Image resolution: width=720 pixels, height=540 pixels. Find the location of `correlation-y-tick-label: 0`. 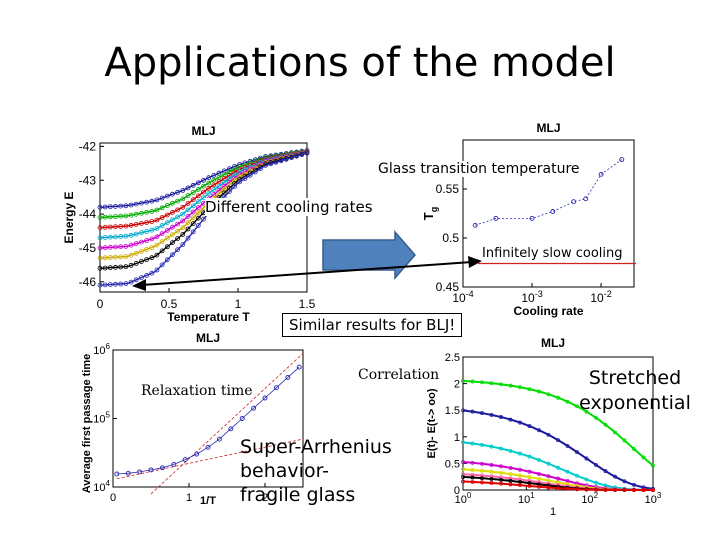

correlation-y-tick-label: 0 is located at coordinates (457, 491).